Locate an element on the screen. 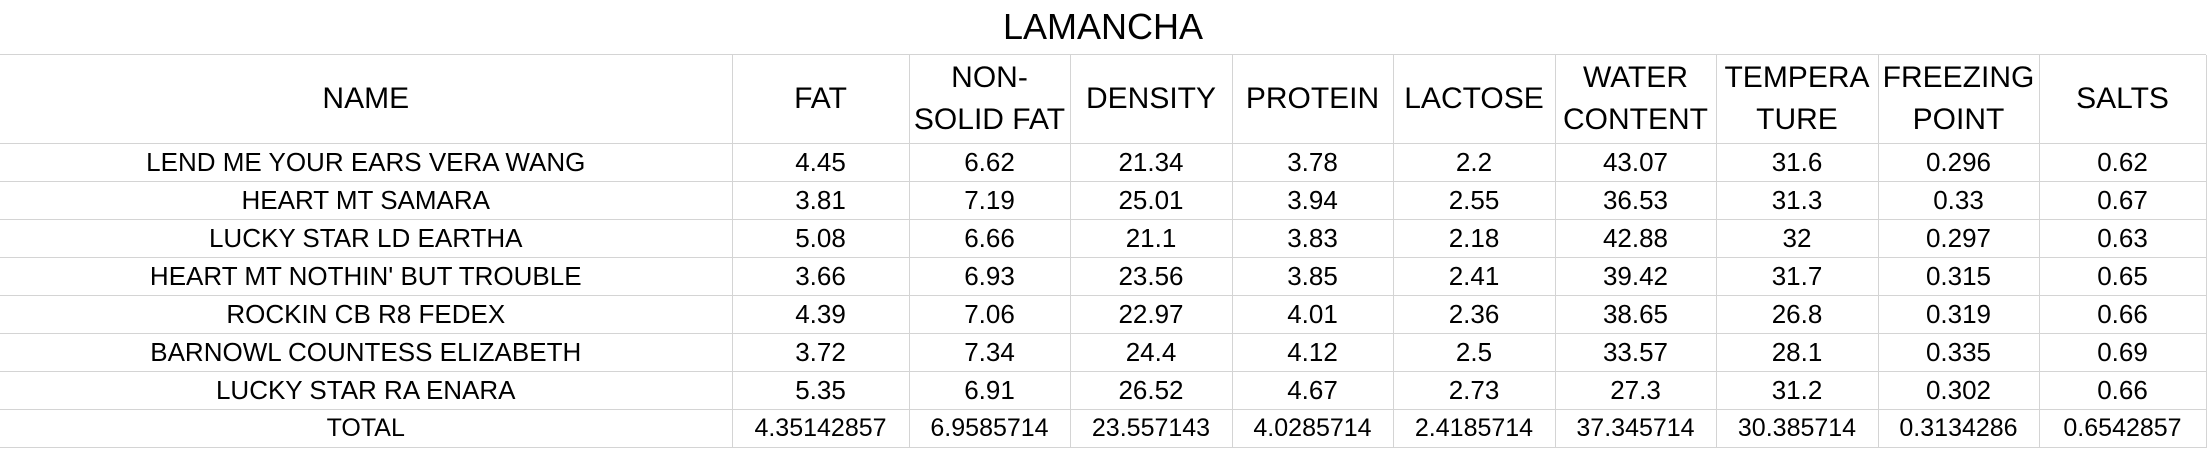 This screenshot has height=450, width=2208. header-non-solid-fat: NON- SOLID FAT is located at coordinates (989, 99).